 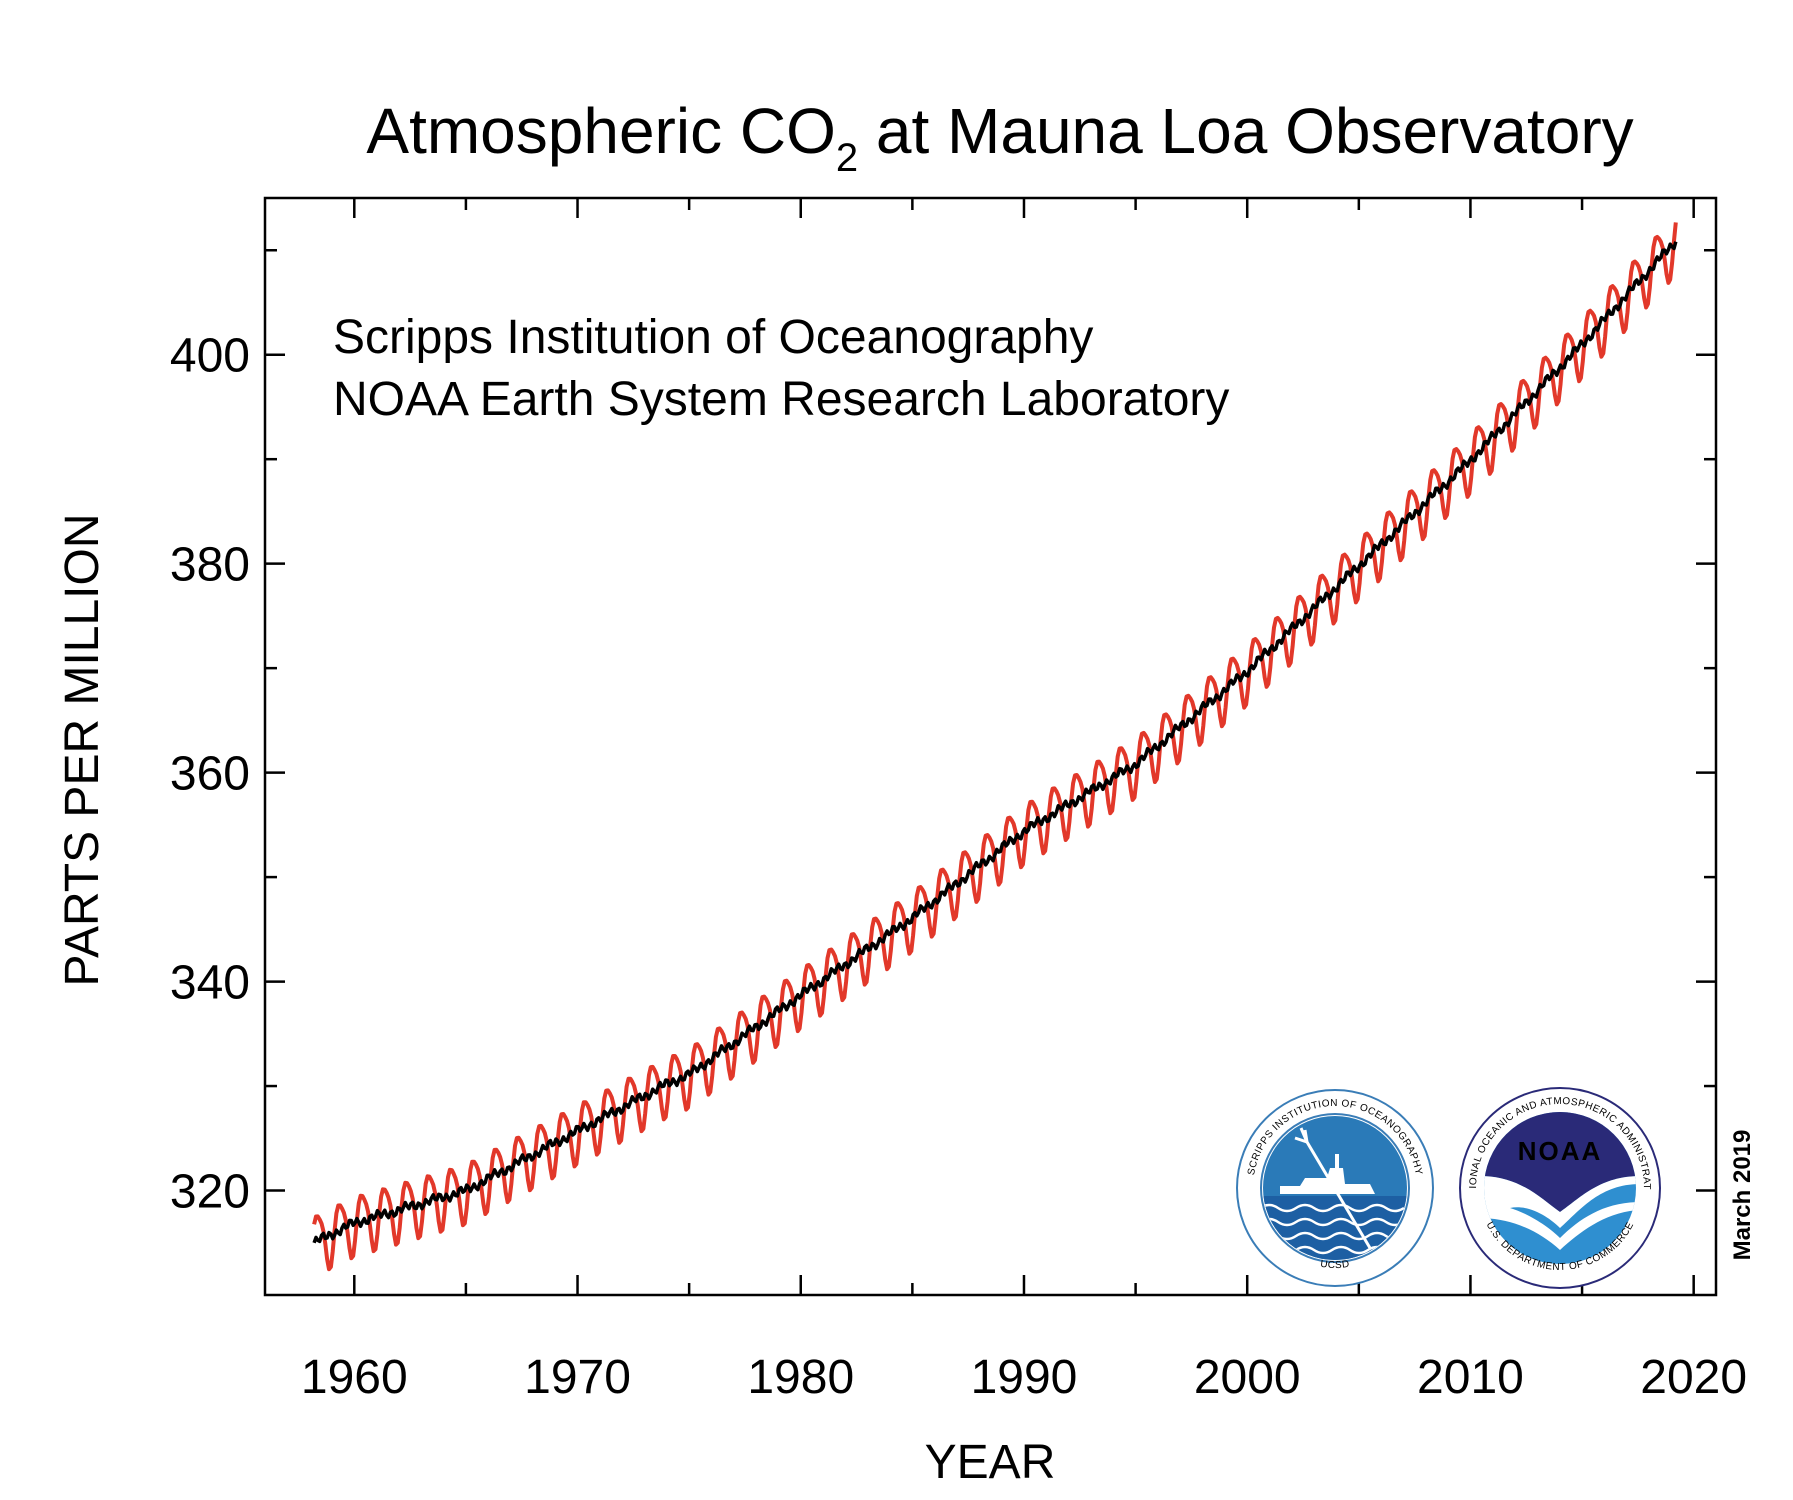 I want to click on noaa-bird, so click(x=1560, y=1213).